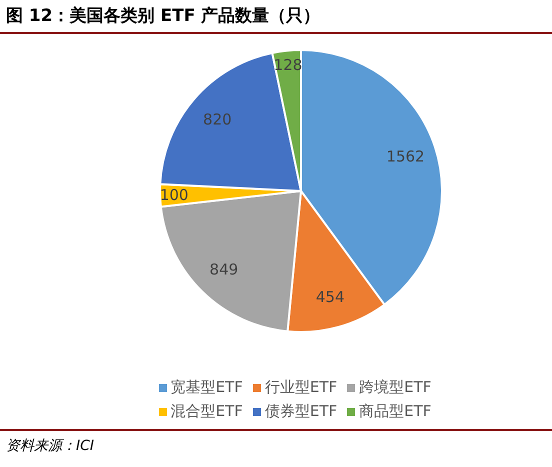 The image size is (552, 467). I want to click on legend-label: 商品型ETF, so click(395, 411).